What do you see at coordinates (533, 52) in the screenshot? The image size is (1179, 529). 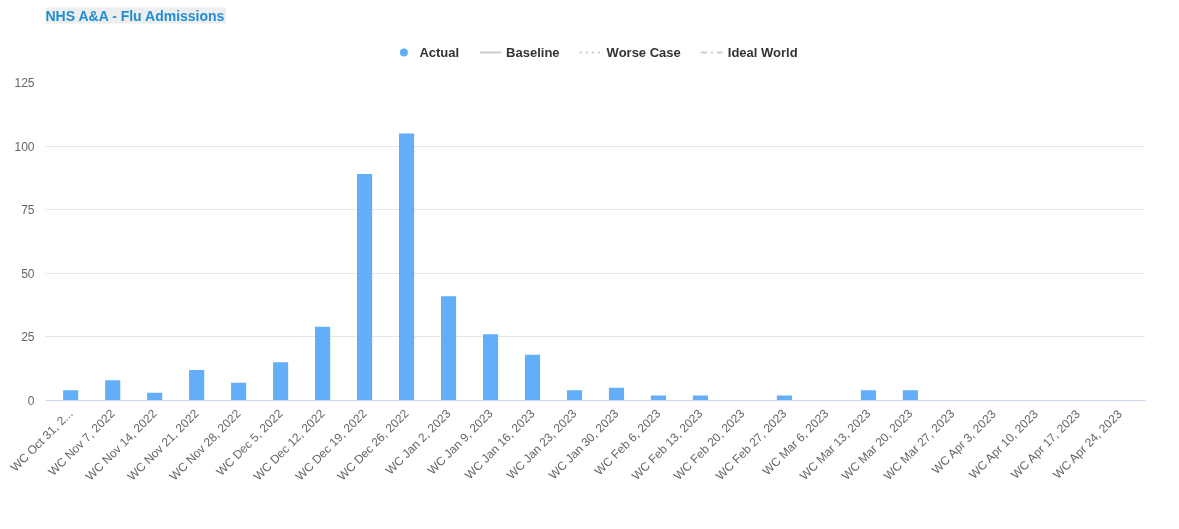 I see `legend-label: Baseline` at bounding box center [533, 52].